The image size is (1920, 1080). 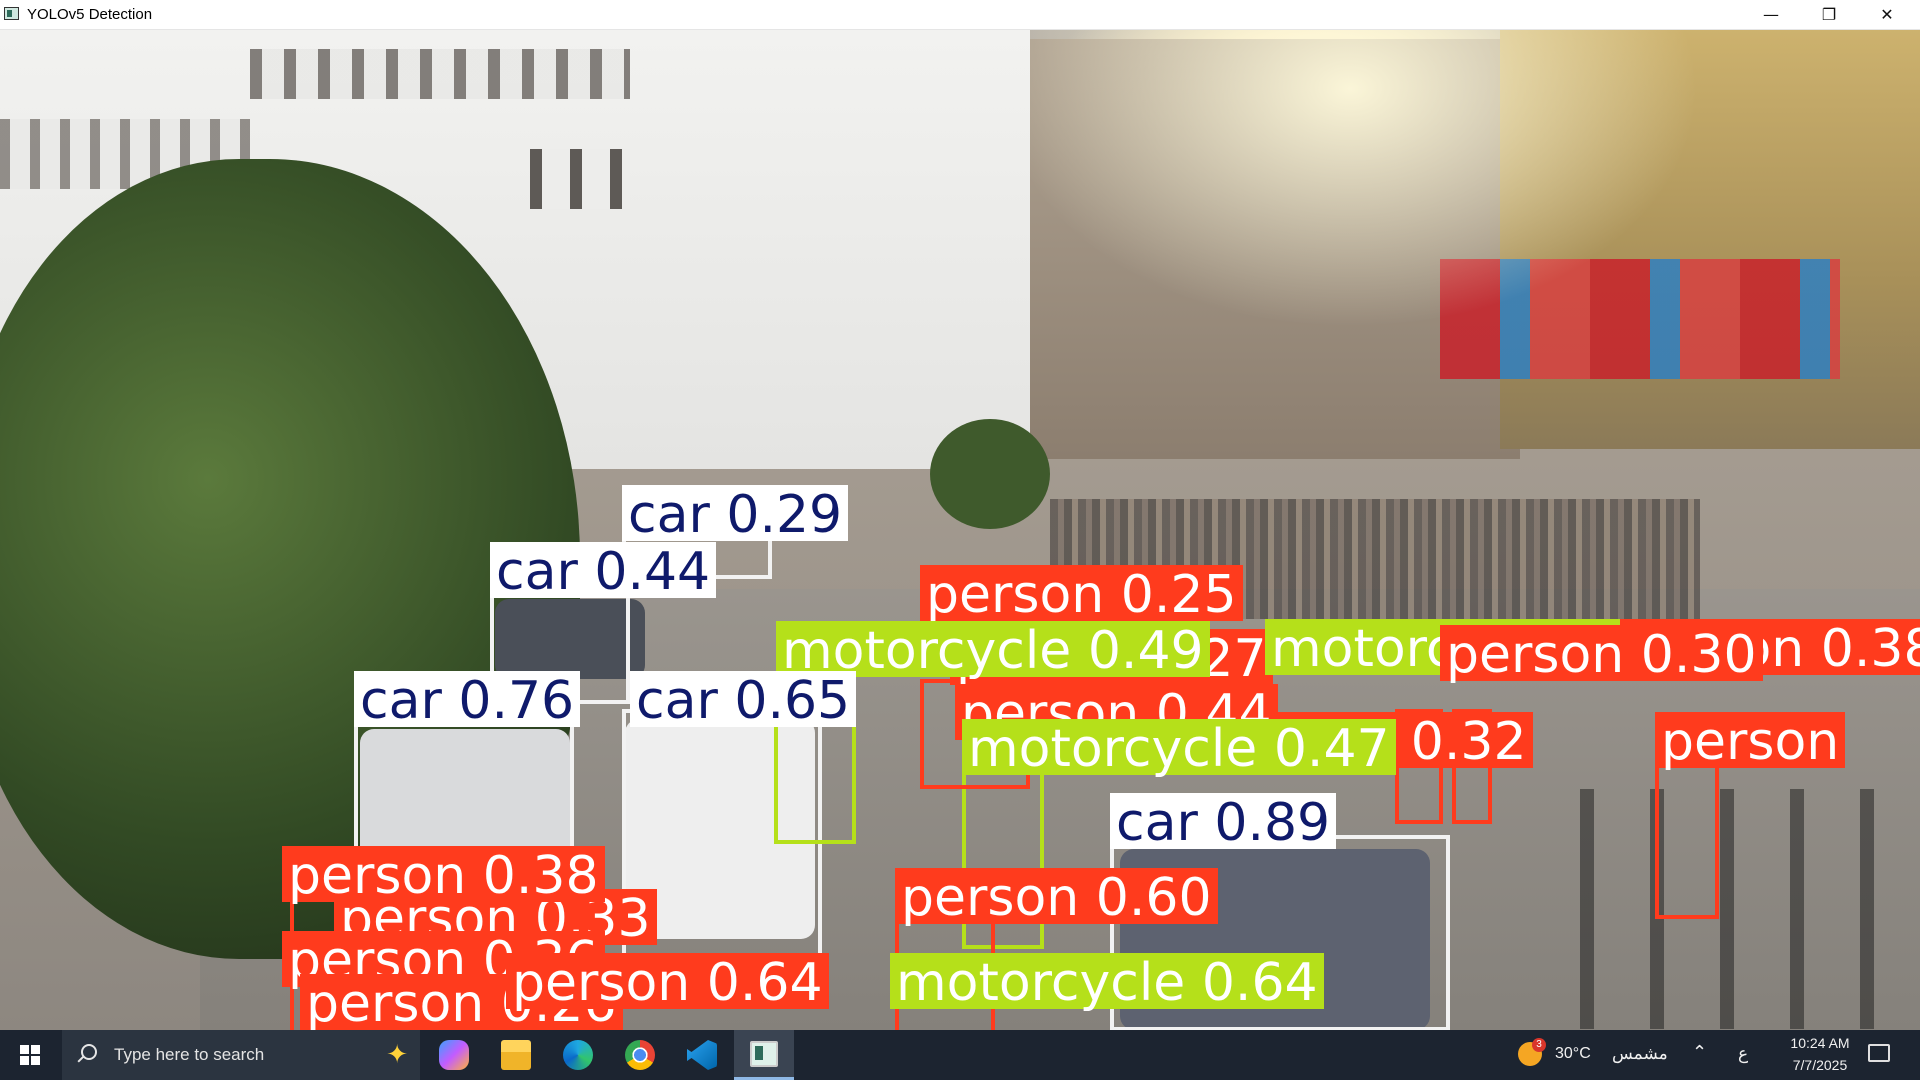 What do you see at coordinates (993, 649) in the screenshot?
I see `detection-label-motorcycle: motorcycle 0.49` at bounding box center [993, 649].